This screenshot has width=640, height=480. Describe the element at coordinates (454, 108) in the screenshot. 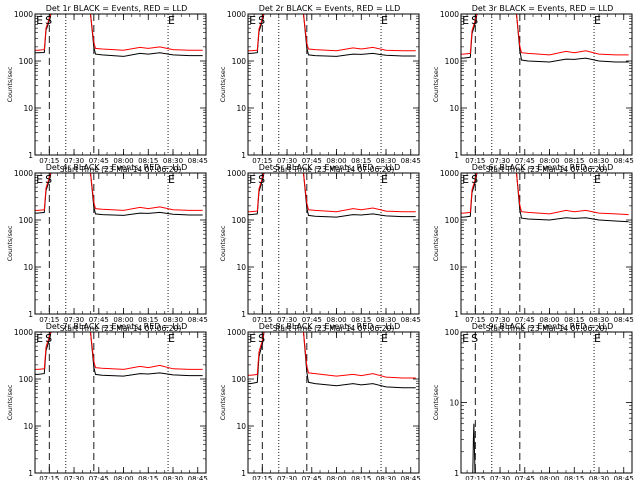

I see `y-tick-label: 10` at that location.